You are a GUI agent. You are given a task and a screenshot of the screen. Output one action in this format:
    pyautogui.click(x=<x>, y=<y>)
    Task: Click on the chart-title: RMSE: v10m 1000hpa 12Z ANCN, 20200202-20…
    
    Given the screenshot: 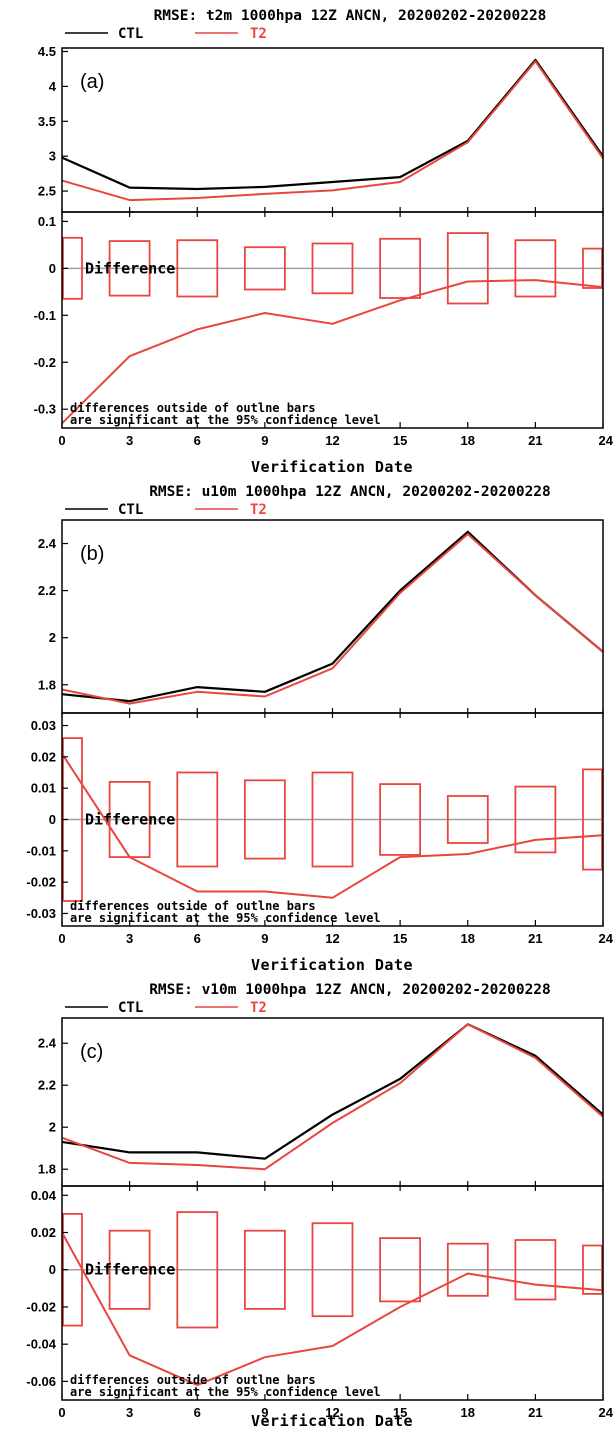 What is the action you would take?
    pyautogui.click(x=350, y=990)
    